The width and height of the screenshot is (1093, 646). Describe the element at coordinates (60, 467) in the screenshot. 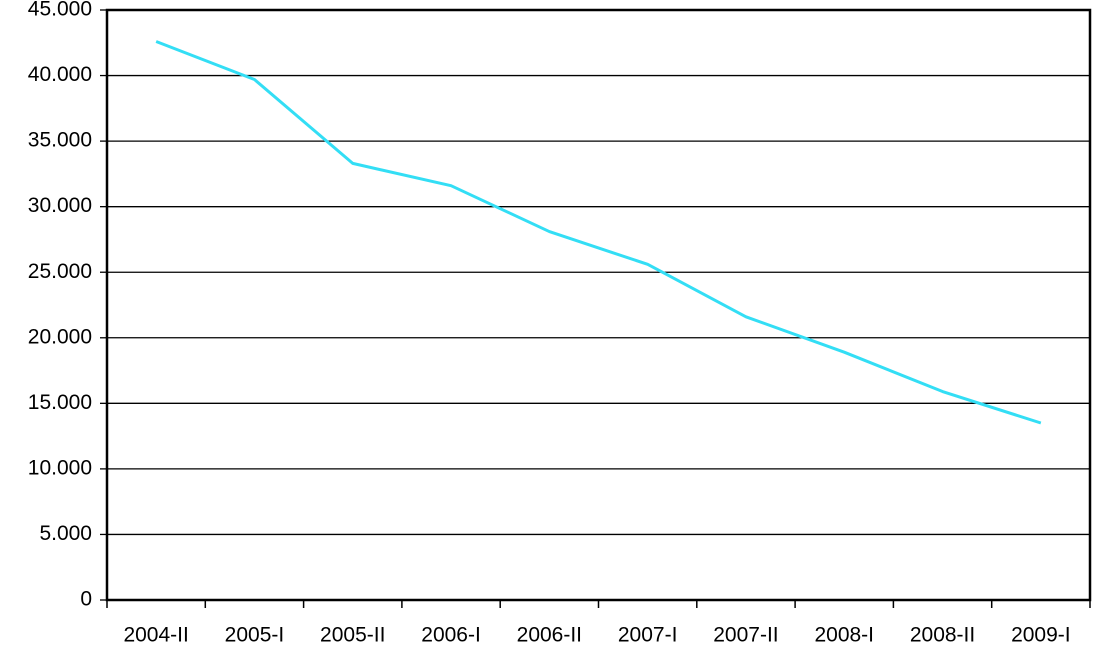

I see `y-tick-label: 10.000` at that location.